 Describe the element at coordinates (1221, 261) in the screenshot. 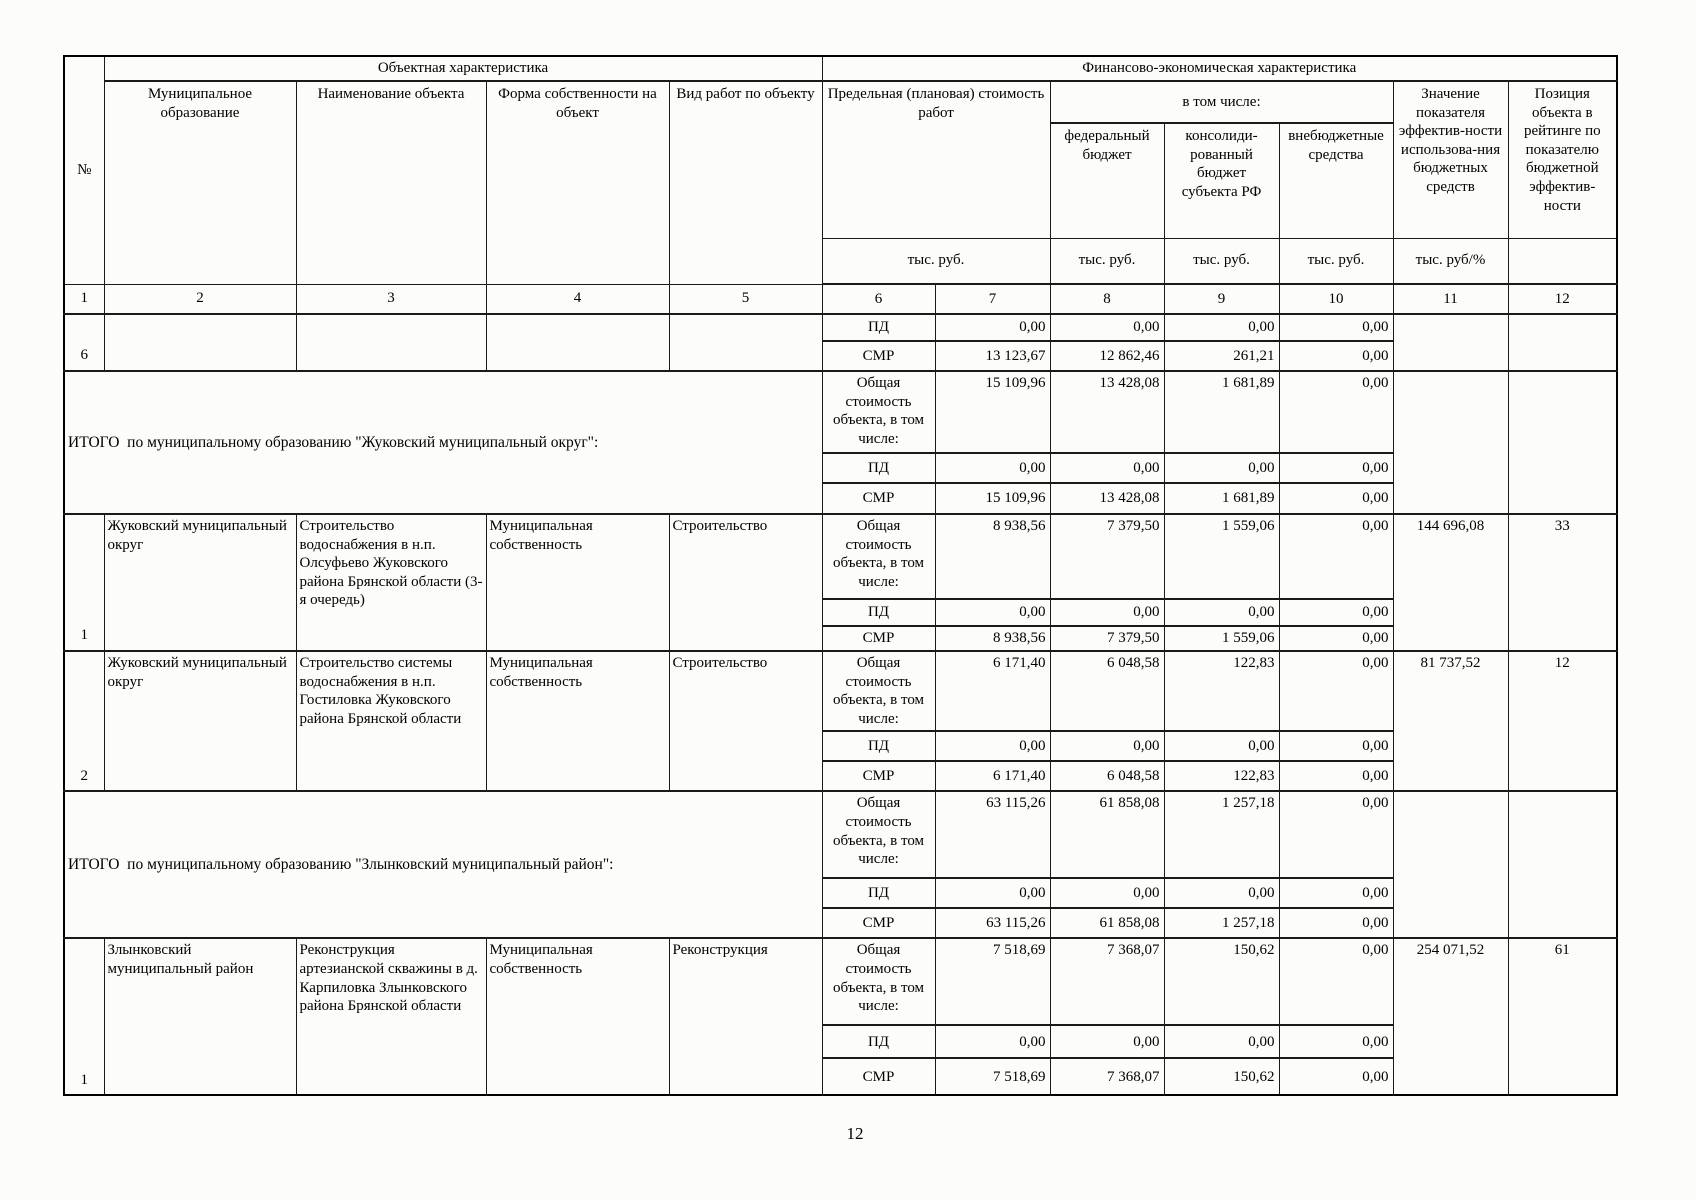

I see `units-consolidated: тыс. руб.` at that location.